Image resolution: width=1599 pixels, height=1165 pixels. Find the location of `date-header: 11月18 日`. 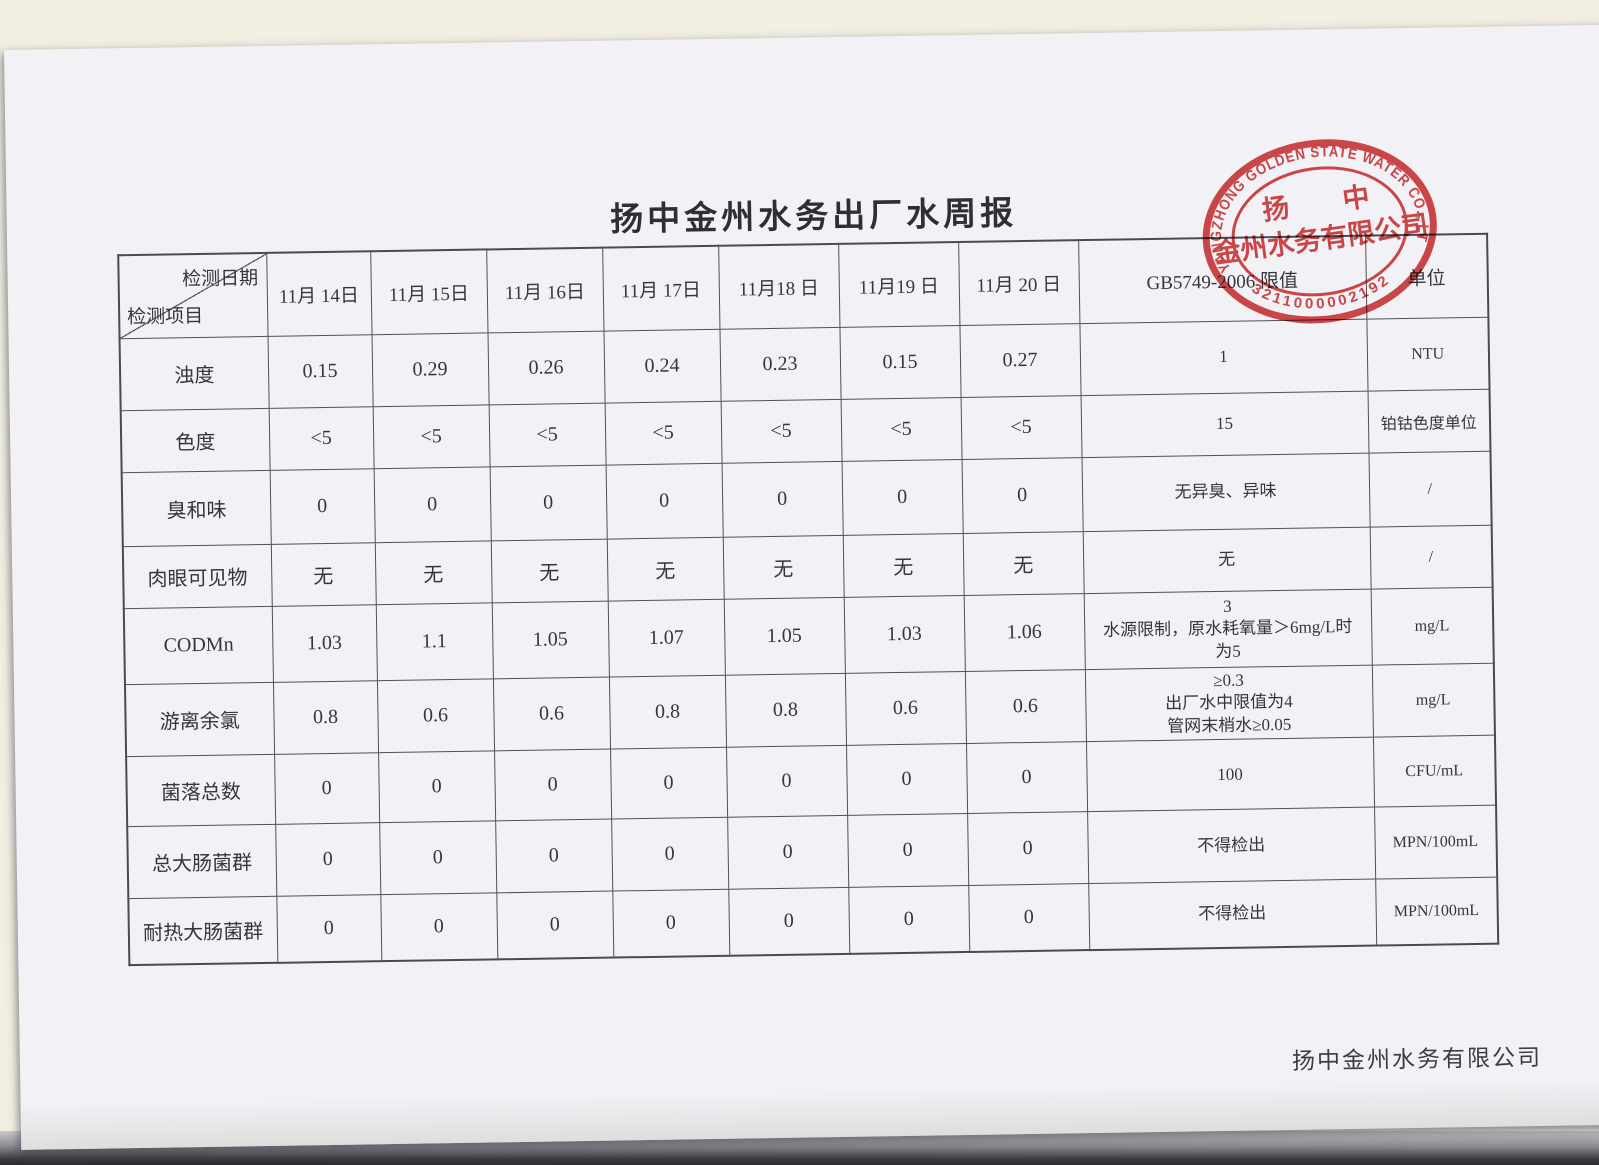

date-header: 11月18 日 is located at coordinates (779, 286).